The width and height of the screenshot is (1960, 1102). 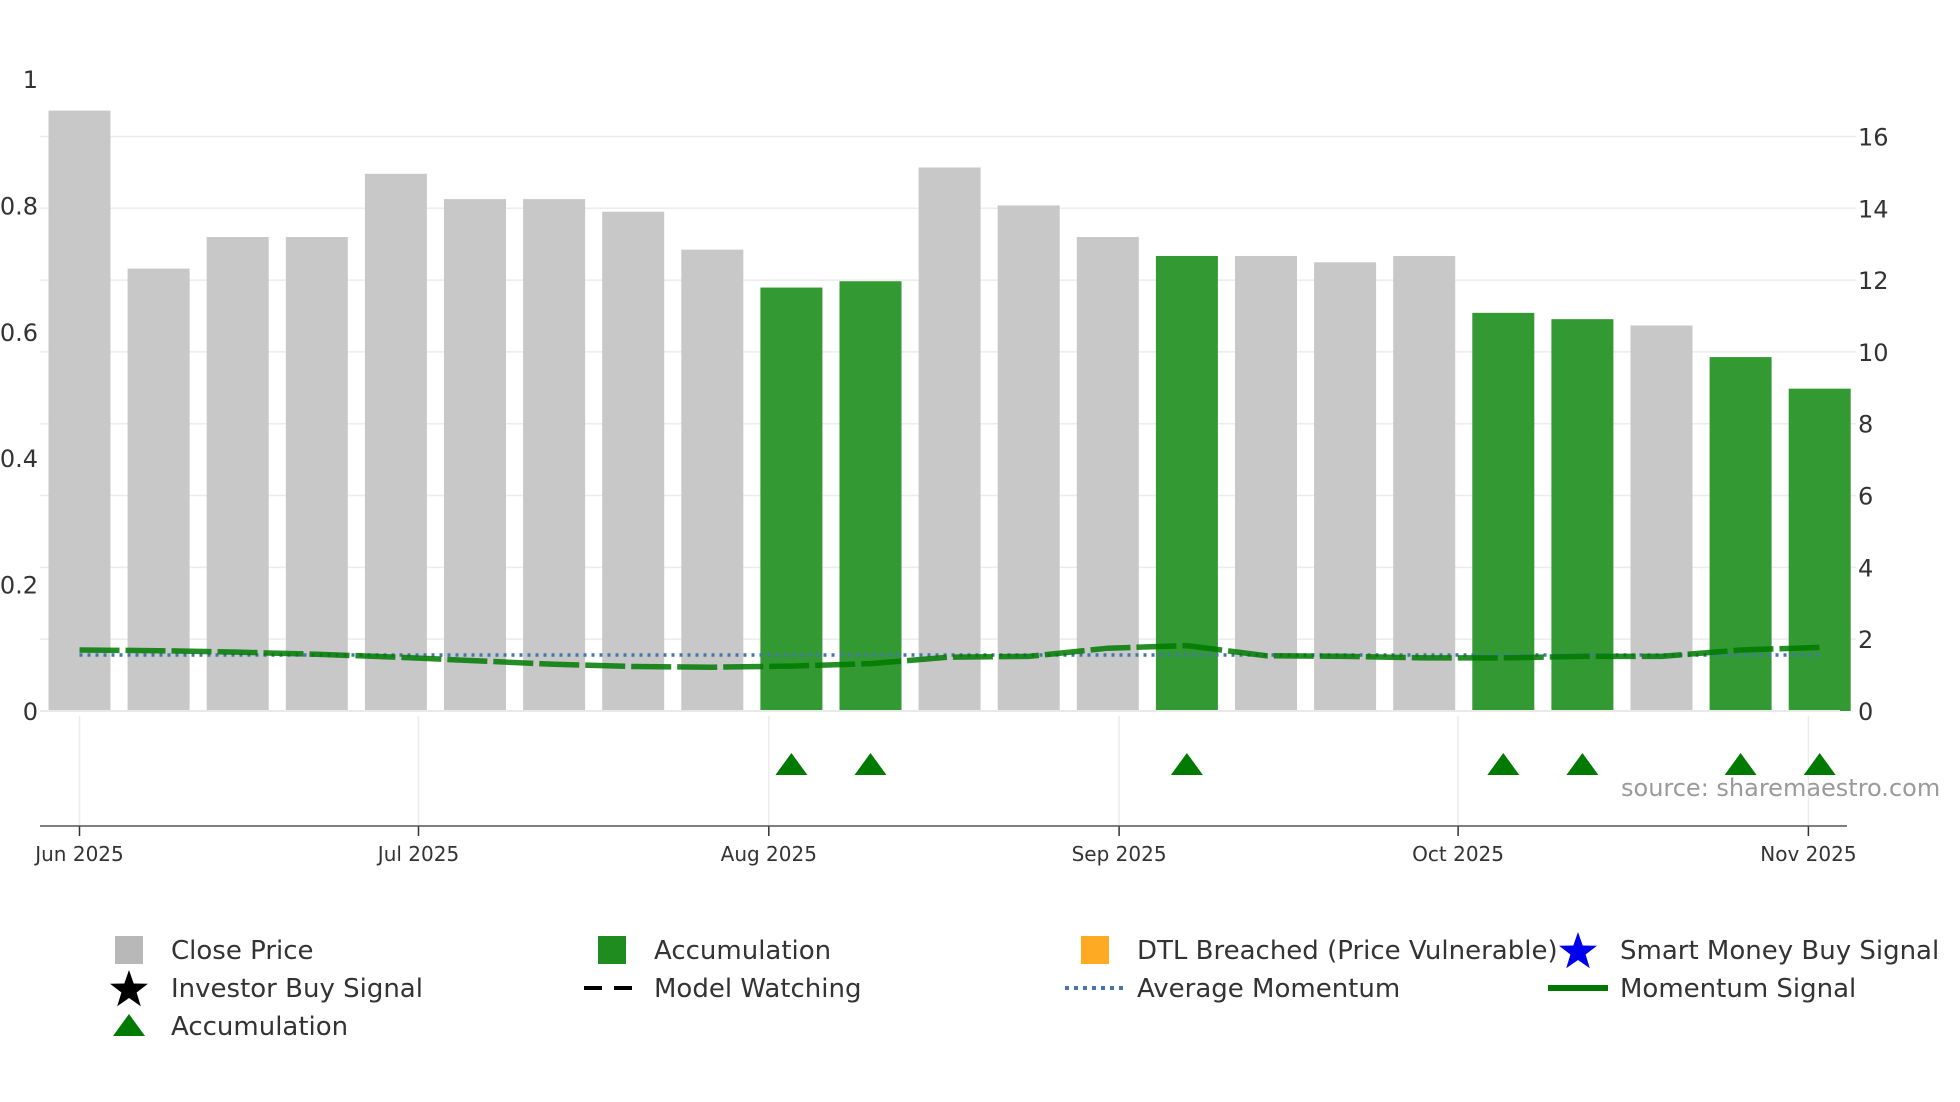 What do you see at coordinates (1268, 989) in the screenshot?
I see `legend-label: Average Momentum` at bounding box center [1268, 989].